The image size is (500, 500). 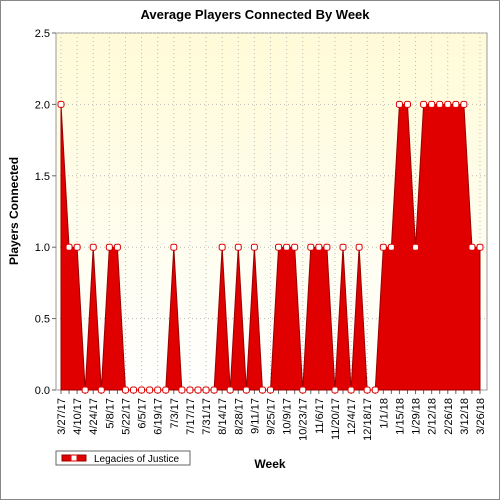 I want to click on y-tick-label: 1.5, so click(x=42, y=177).